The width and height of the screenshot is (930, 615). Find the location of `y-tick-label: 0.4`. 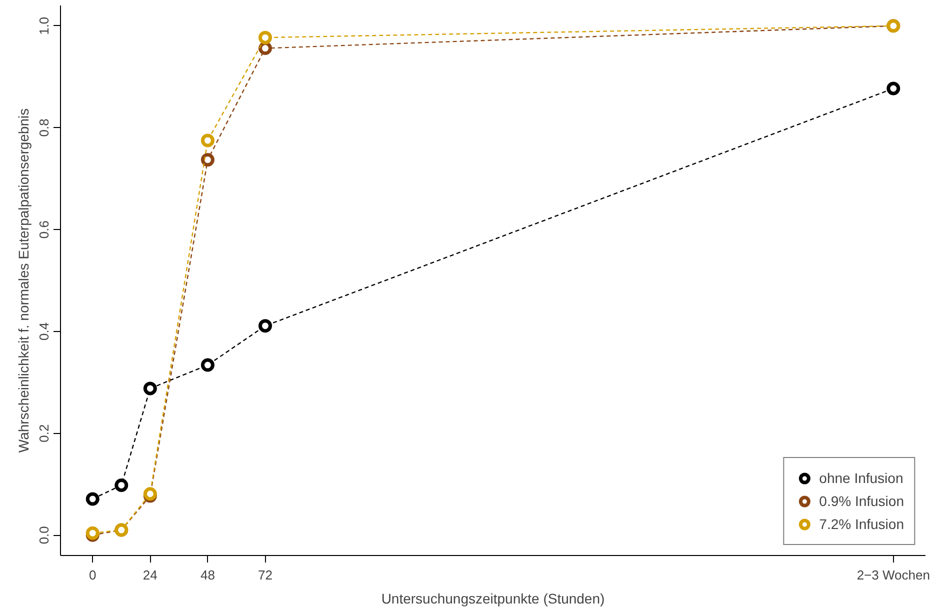

y-tick-label: 0.4 is located at coordinates (44, 331).